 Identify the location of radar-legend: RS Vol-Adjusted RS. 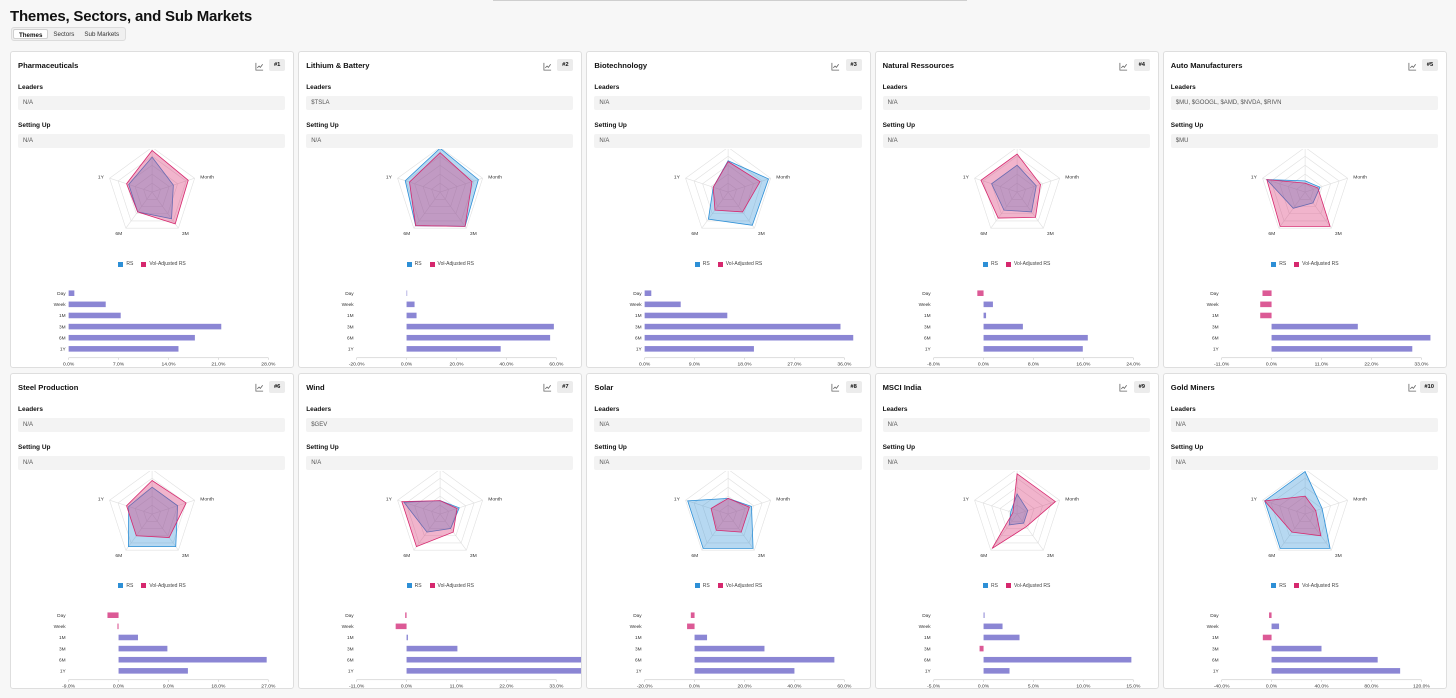
(1305, 586).